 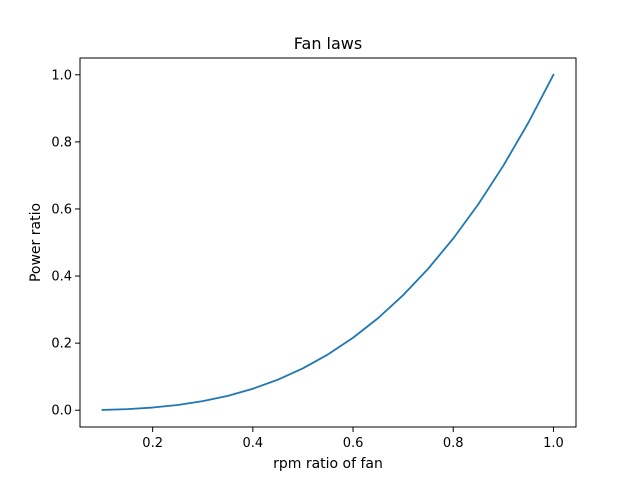 What do you see at coordinates (328, 464) in the screenshot?
I see `x-axis-label: rpm ratio of fan` at bounding box center [328, 464].